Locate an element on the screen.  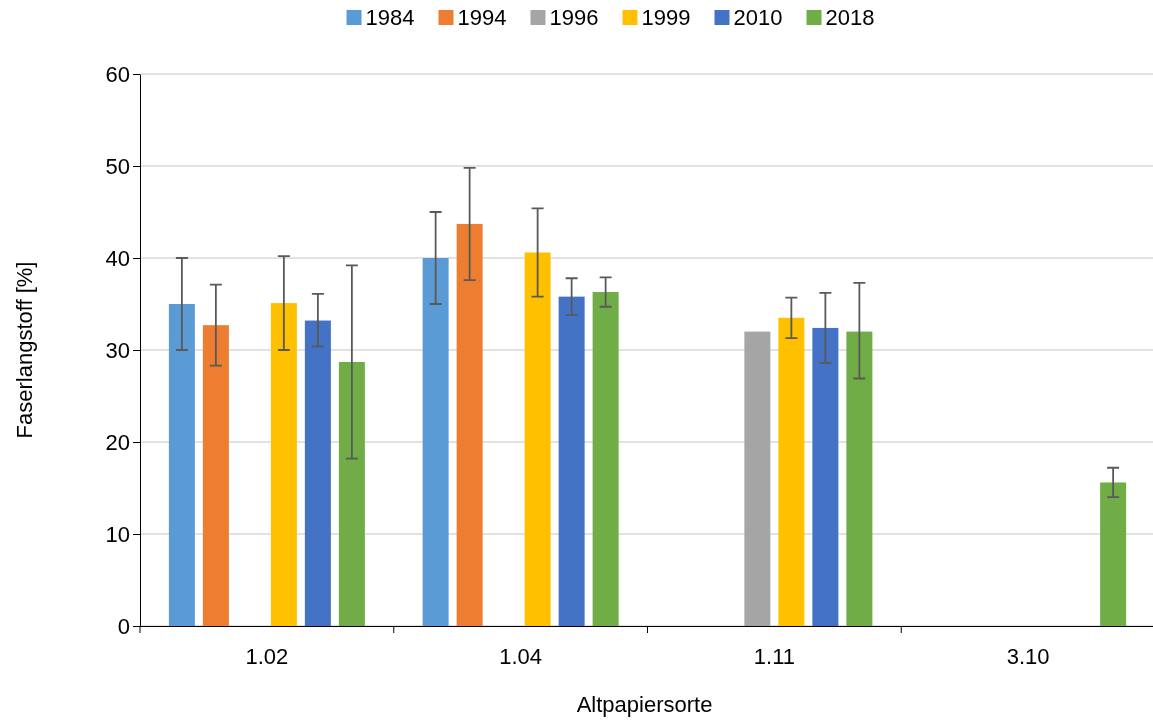
legend-label: 2010 is located at coordinates (758, 17).